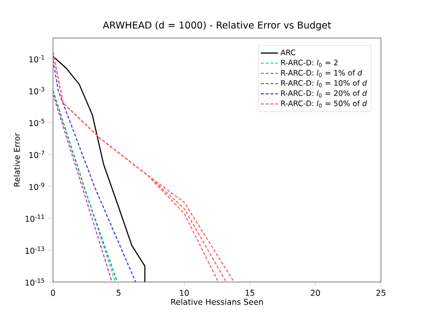 This screenshot has width=423, height=317. Describe the element at coordinates (53, 293) in the screenshot. I see `x-tick-label: 0` at that location.